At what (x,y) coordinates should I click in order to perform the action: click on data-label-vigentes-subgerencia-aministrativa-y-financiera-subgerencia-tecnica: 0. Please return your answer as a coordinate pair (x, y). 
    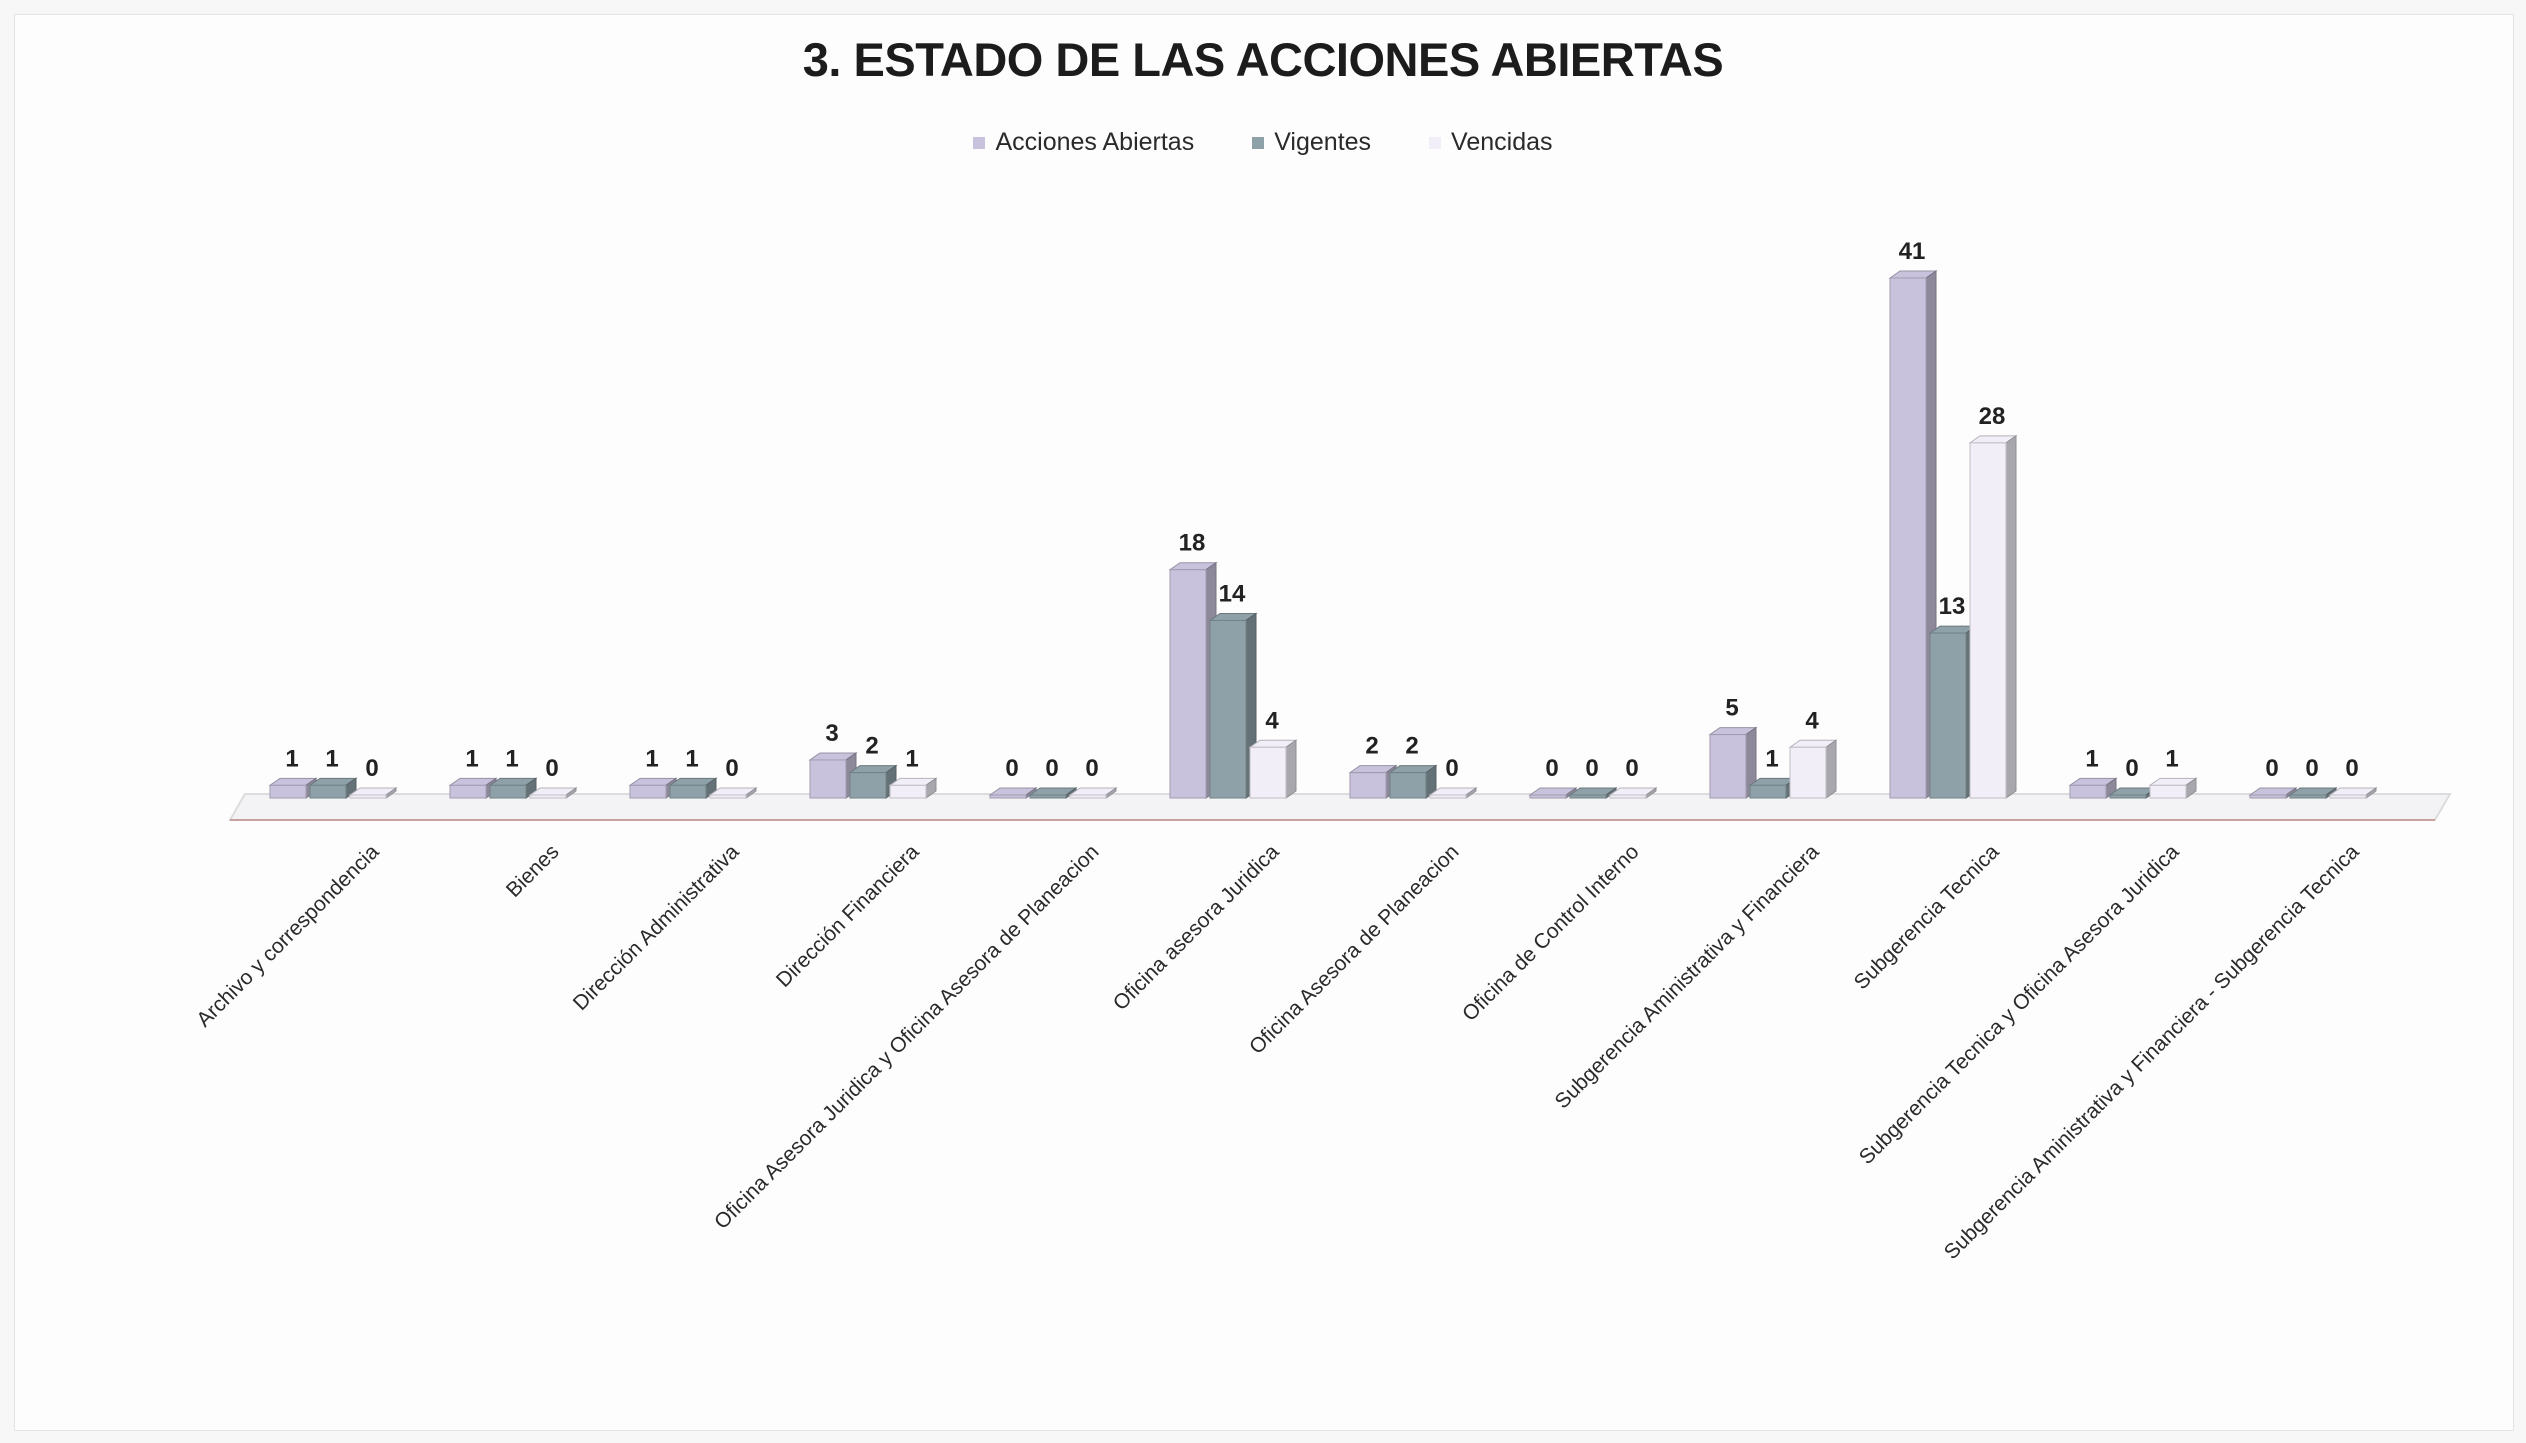
    Looking at the image, I should click on (2311, 768).